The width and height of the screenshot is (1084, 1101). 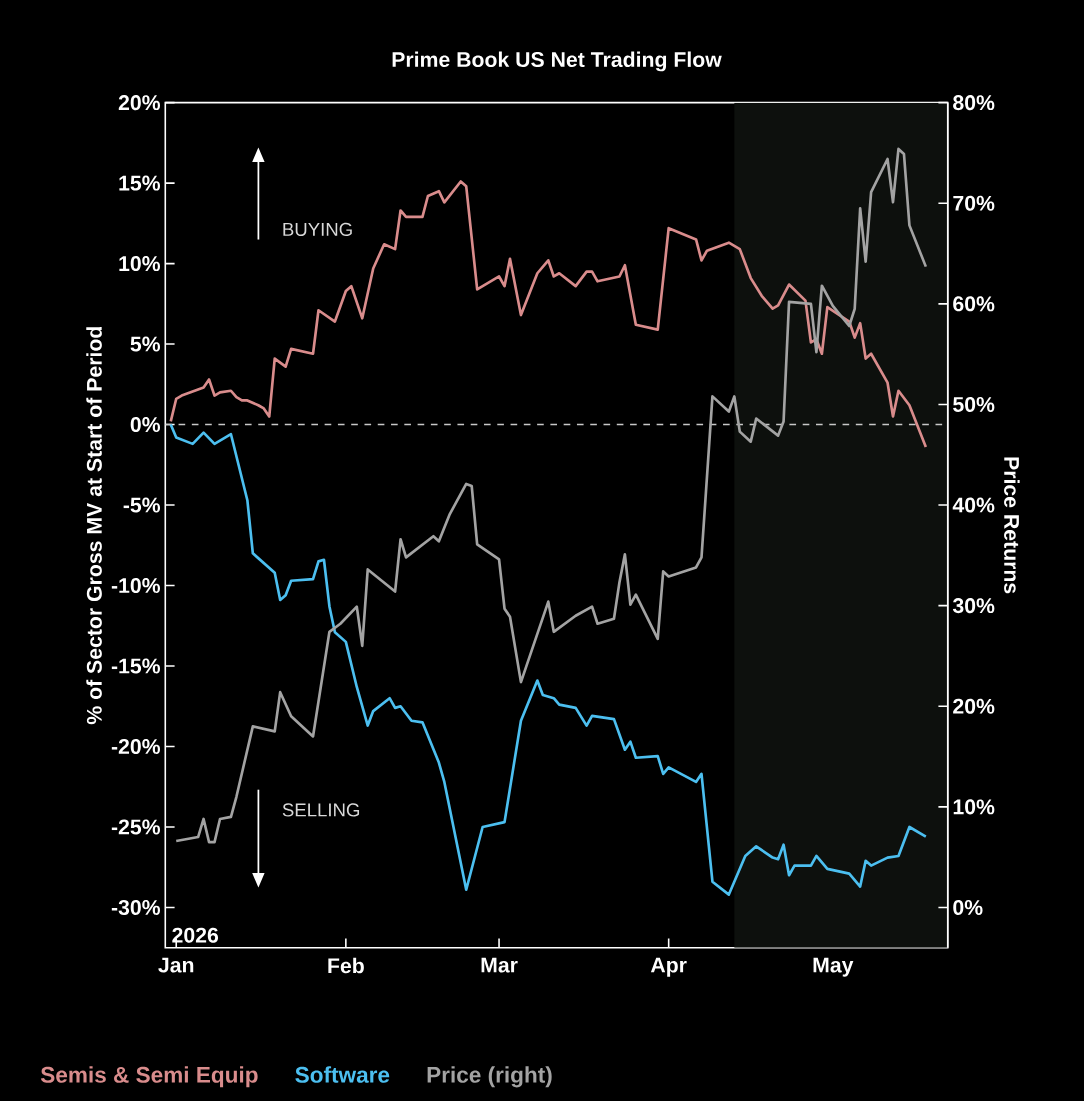 I want to click on y2-tick-label: 20%, so click(x=974, y=706).